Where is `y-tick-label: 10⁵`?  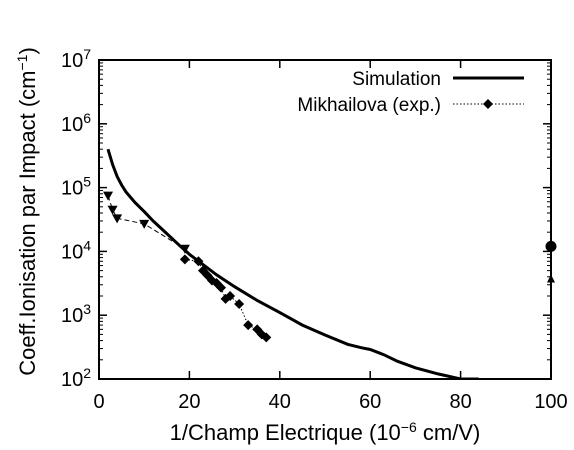 y-tick-label: 10⁵ is located at coordinates (76, 187).